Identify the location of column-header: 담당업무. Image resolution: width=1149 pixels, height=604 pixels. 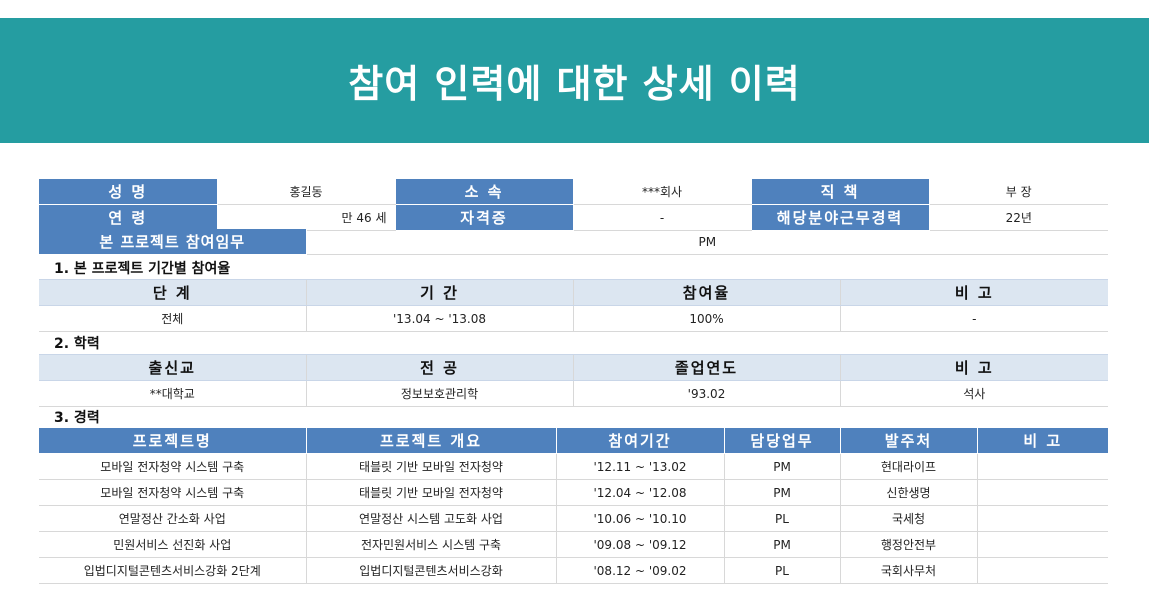
(781, 441).